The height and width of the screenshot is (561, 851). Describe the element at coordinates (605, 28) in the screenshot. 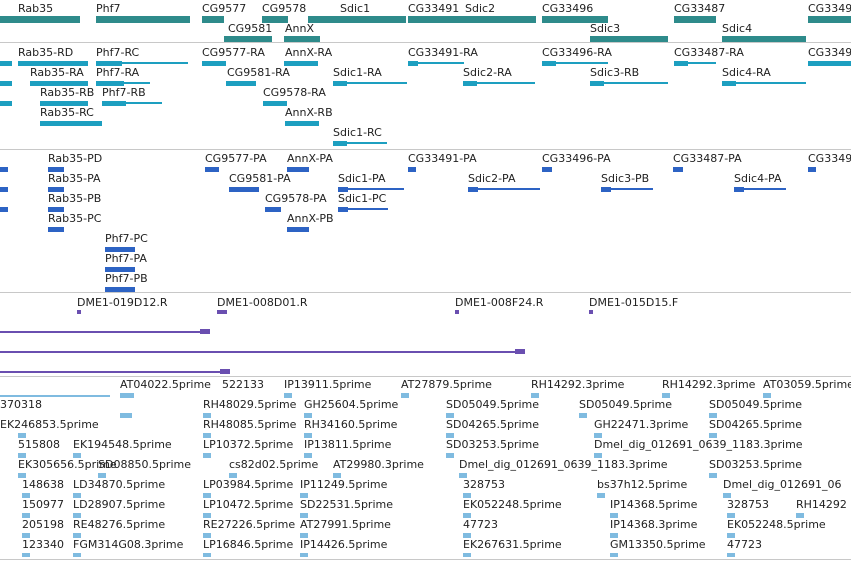

I see `gene-label: Sdic3` at that location.